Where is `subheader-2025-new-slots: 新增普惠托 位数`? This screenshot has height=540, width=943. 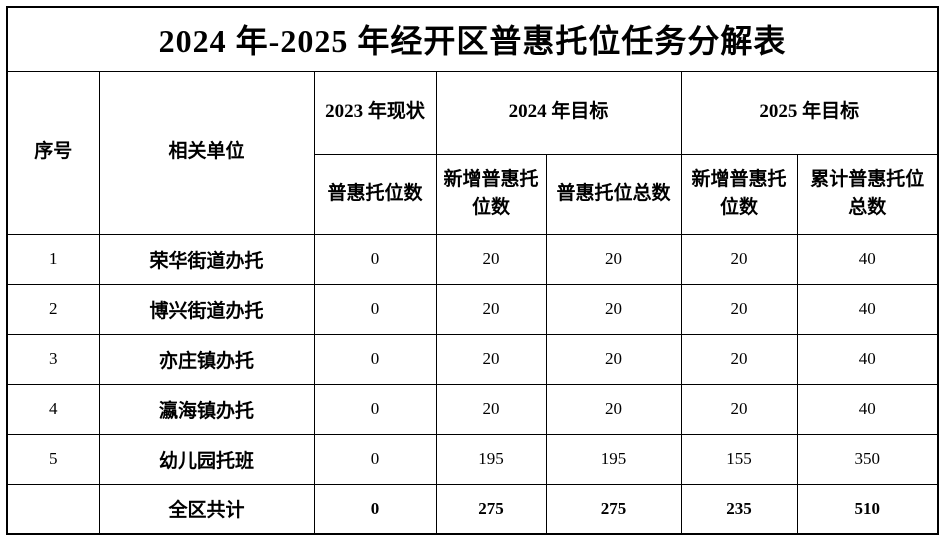 subheader-2025-new-slots: 新增普惠托 位数 is located at coordinates (739, 194).